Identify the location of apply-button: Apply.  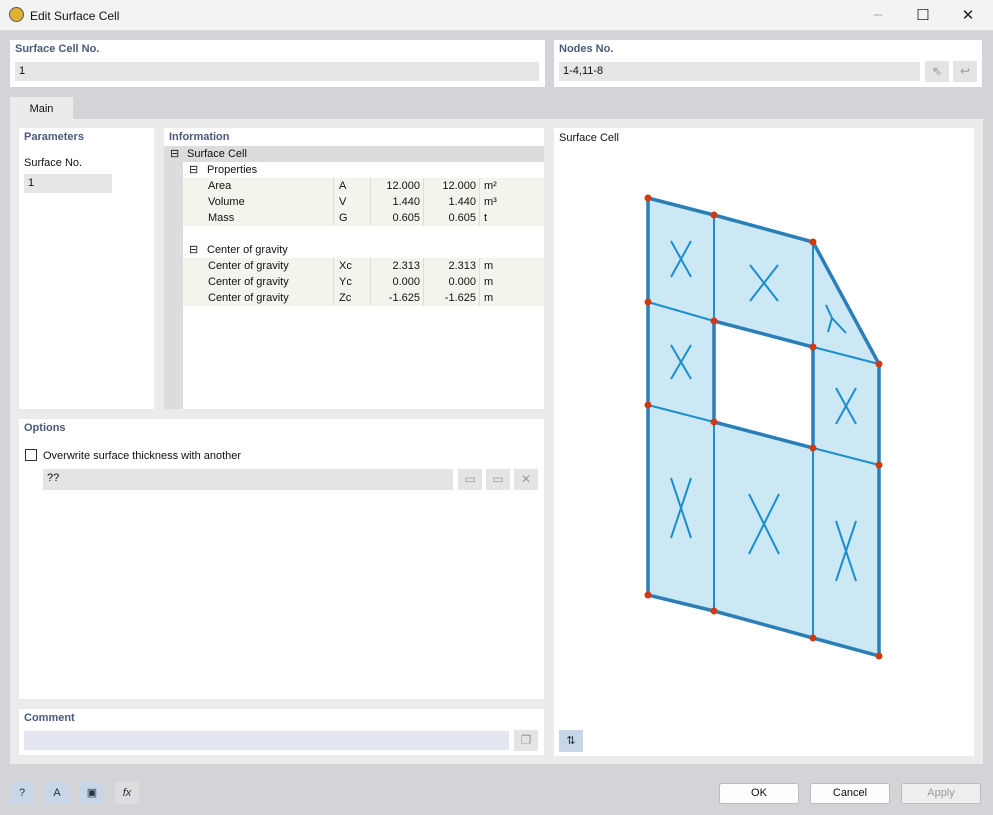
(941, 793).